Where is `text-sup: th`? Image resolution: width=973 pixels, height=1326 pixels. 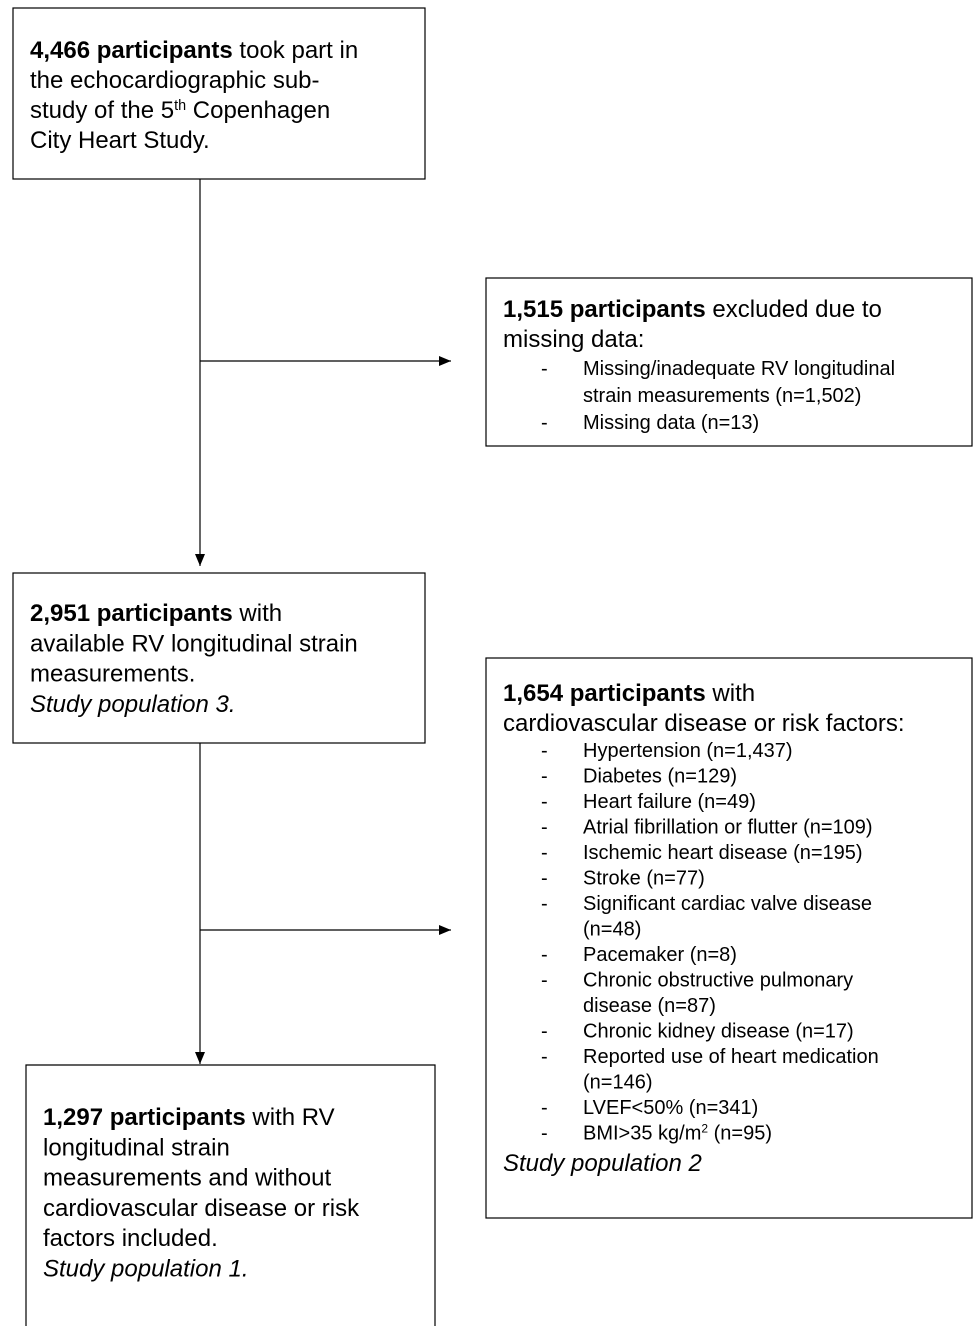
text-sup: th is located at coordinates (180, 106).